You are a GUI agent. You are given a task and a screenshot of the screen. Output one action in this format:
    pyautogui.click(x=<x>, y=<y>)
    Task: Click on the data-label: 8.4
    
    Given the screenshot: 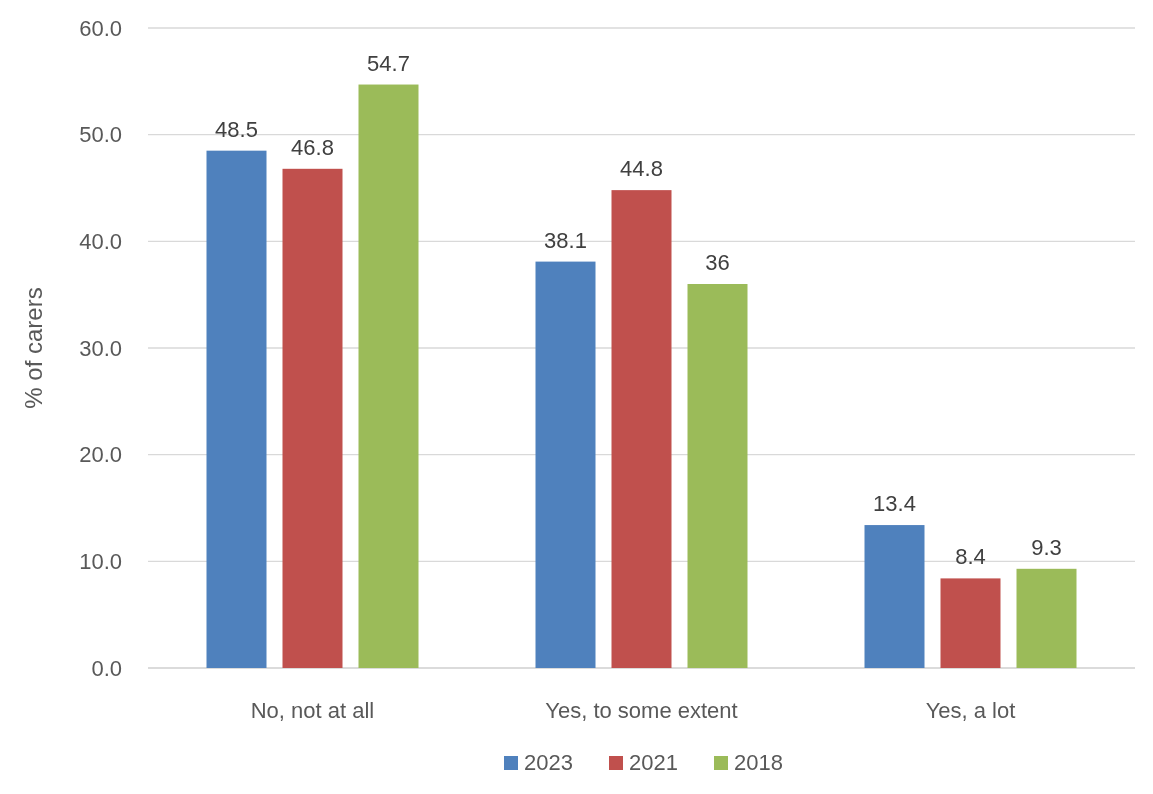 What is the action you would take?
    pyautogui.click(x=970, y=557)
    